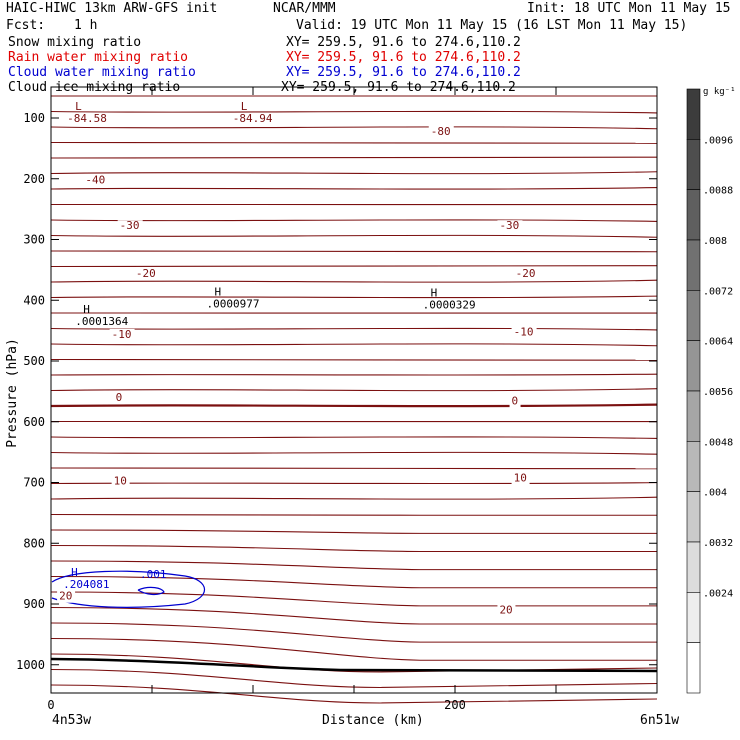  What do you see at coordinates (718, 291) in the screenshot?
I see `colorbar-tick-label: .0072` at bounding box center [718, 291].